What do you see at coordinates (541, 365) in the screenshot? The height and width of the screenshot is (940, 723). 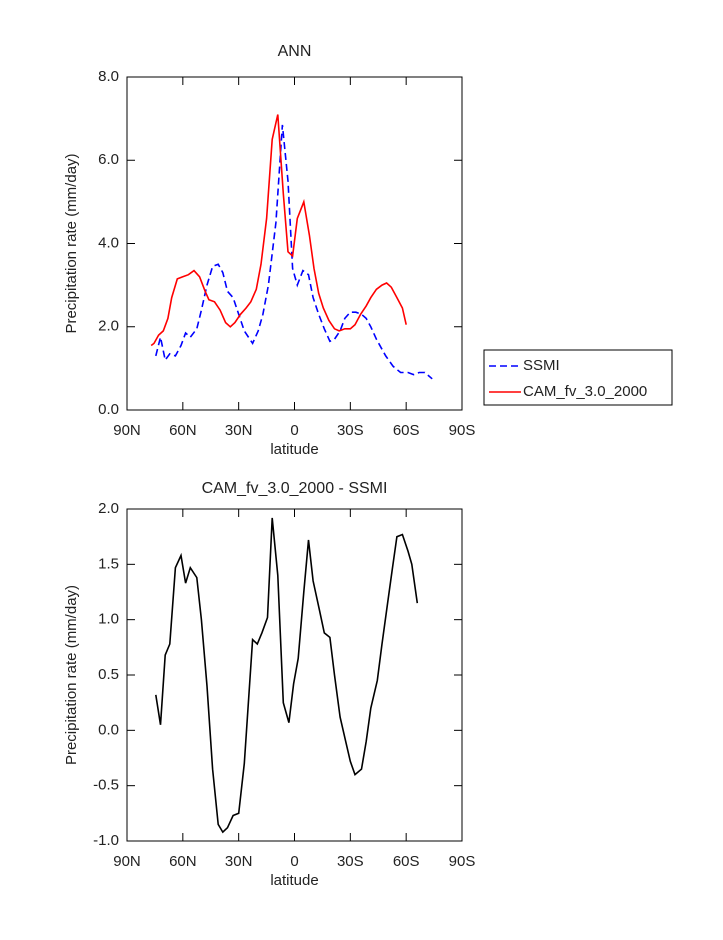 I see `legend-label: SSMI` at bounding box center [541, 365].